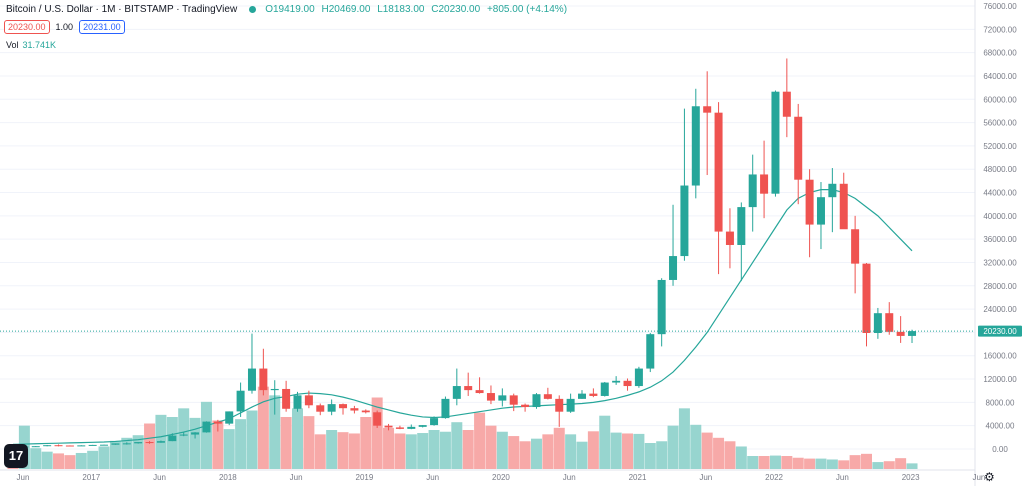 Image resolution: width=1024 pixels, height=486 pixels. I want to click on order-panel: 20230.00 1.00 20231.00, so click(64, 27).